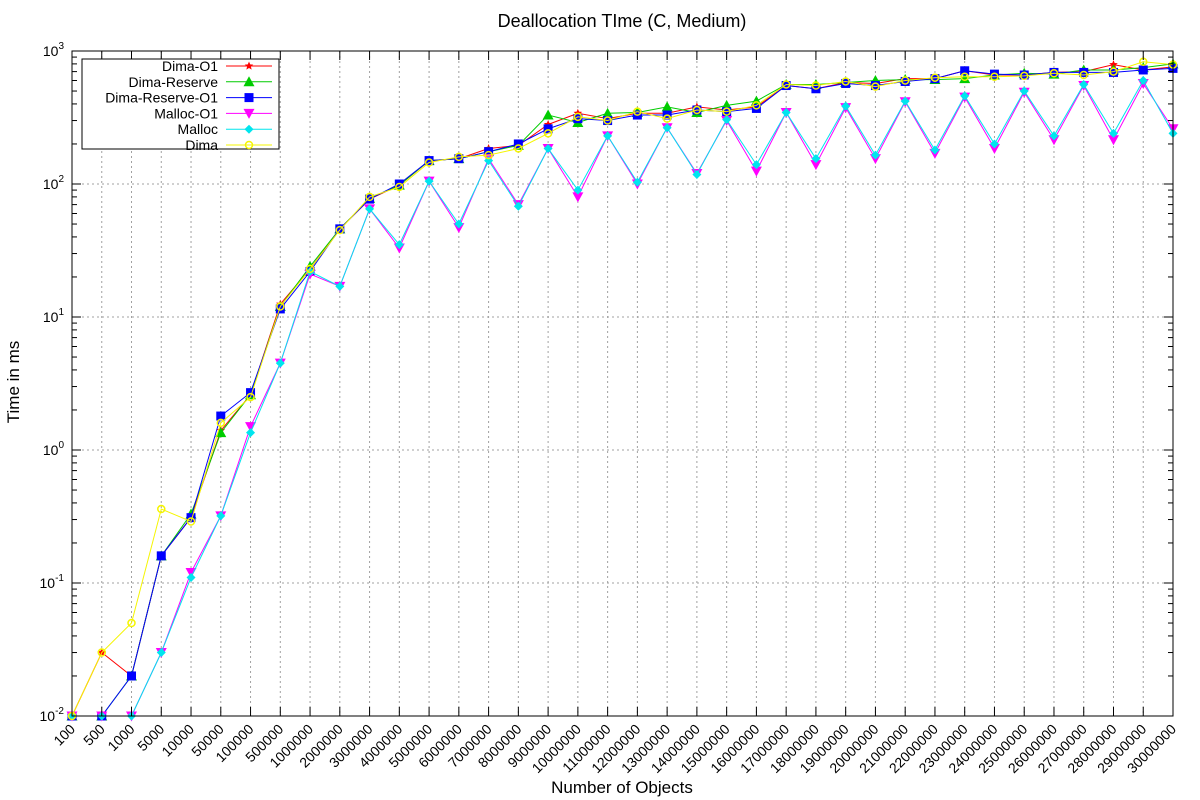 The image size is (1200, 800). I want to click on legend-label: Dima-Reserve, so click(174, 82).